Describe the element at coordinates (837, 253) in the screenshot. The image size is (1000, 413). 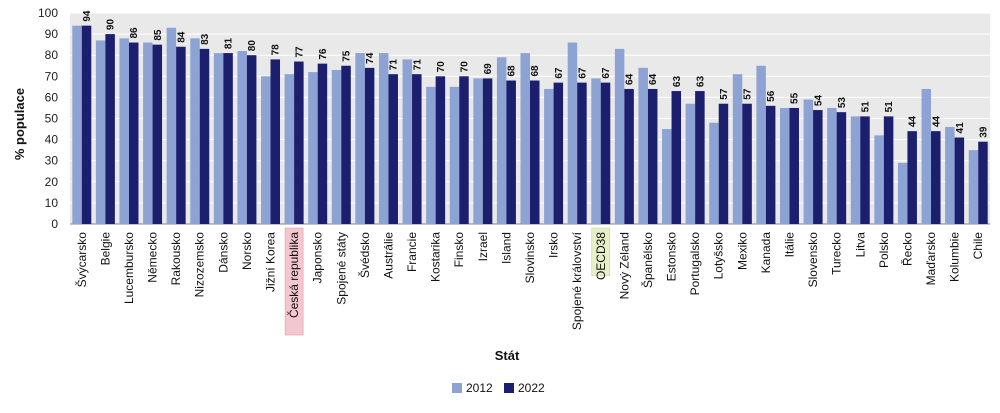
I see `x-category-label: Turecko` at that location.